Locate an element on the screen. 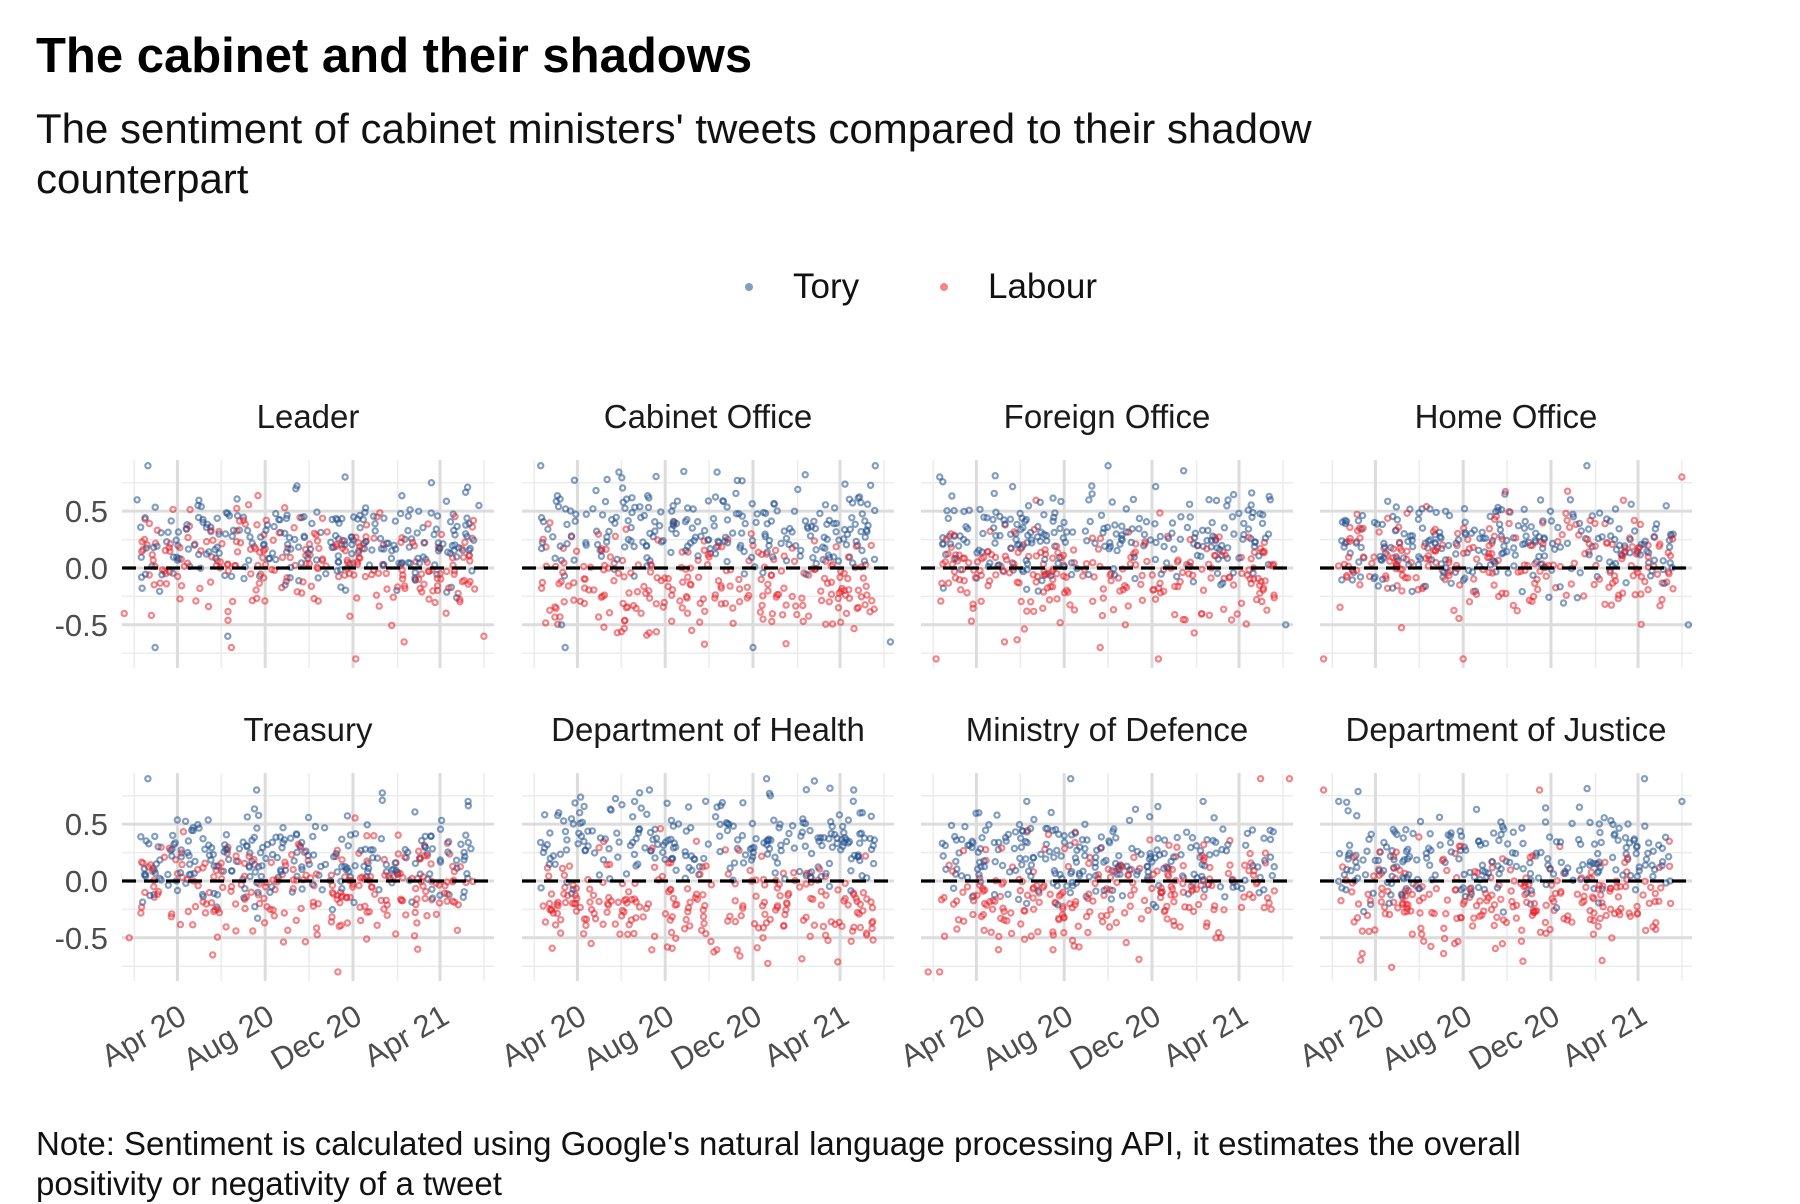 The image size is (1800, 1204). legend-item-tory: Tory is located at coordinates (802, 287).